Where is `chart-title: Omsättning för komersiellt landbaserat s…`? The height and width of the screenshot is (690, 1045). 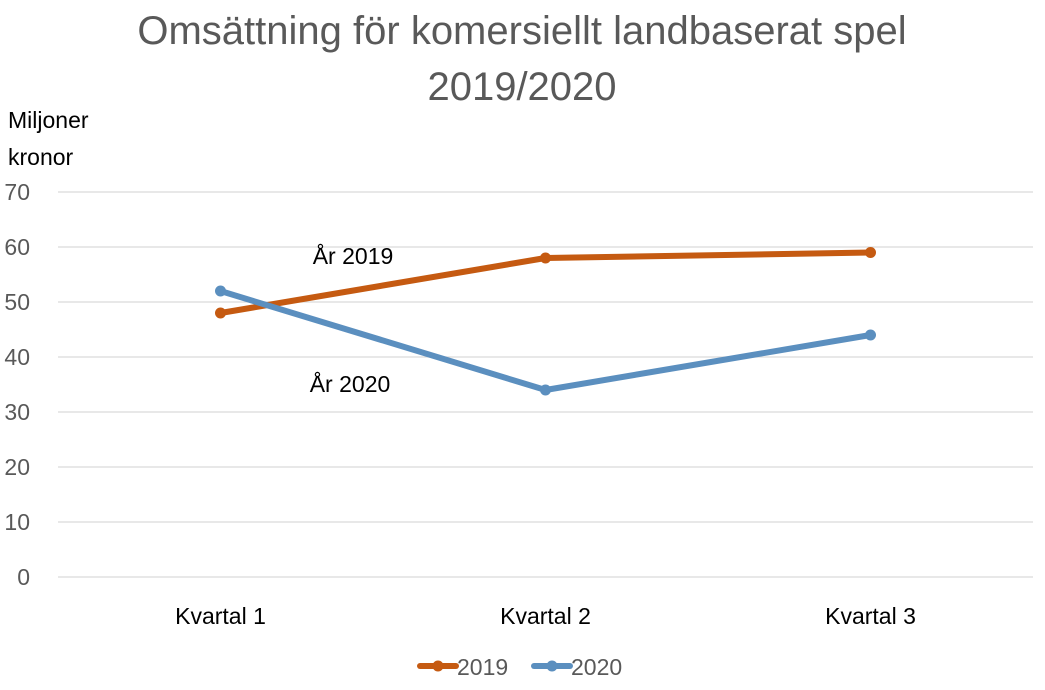 chart-title: Omsättning för komersiellt landbaserat s… is located at coordinates (521, 31).